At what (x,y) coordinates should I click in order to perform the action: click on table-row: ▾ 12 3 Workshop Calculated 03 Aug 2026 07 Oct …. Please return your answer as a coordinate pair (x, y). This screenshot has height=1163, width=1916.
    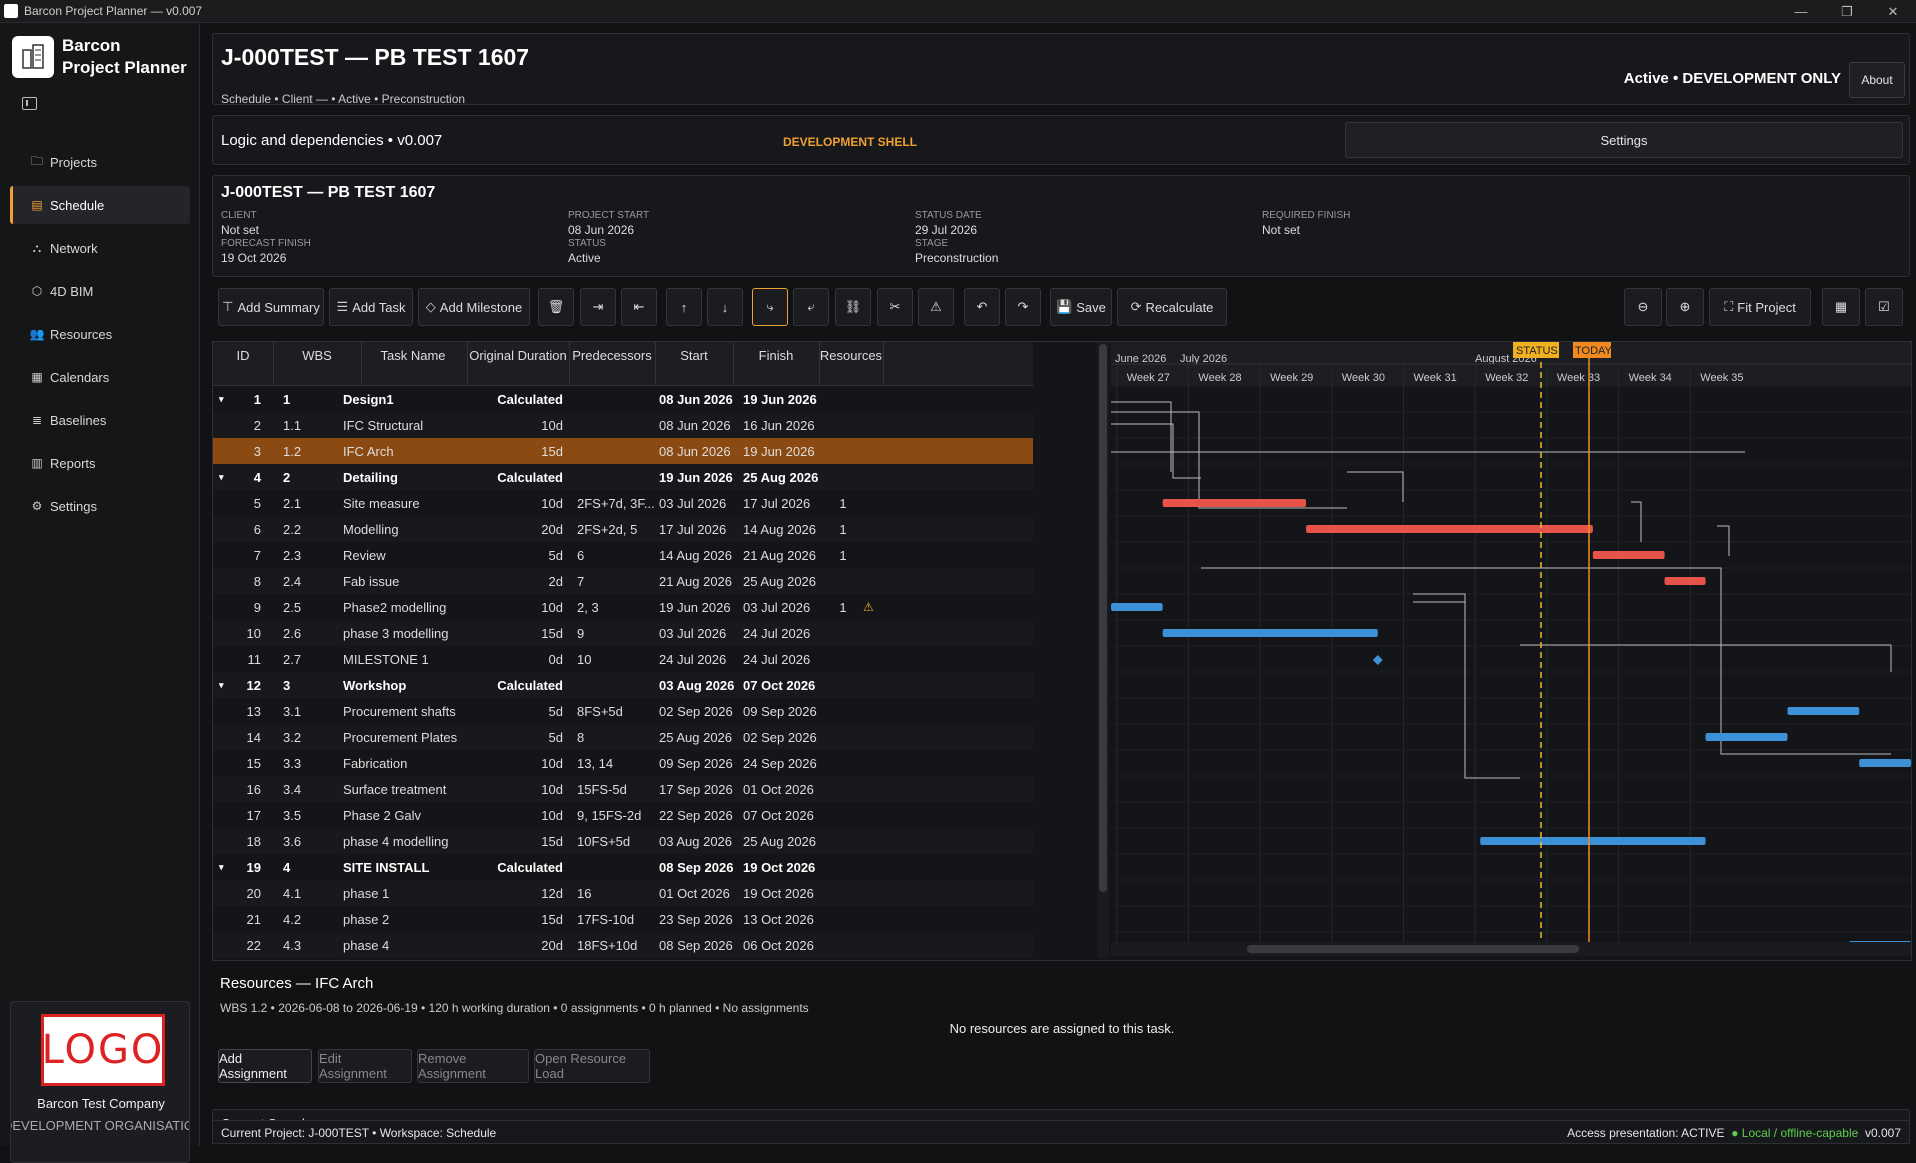
    Looking at the image, I should click on (623, 685).